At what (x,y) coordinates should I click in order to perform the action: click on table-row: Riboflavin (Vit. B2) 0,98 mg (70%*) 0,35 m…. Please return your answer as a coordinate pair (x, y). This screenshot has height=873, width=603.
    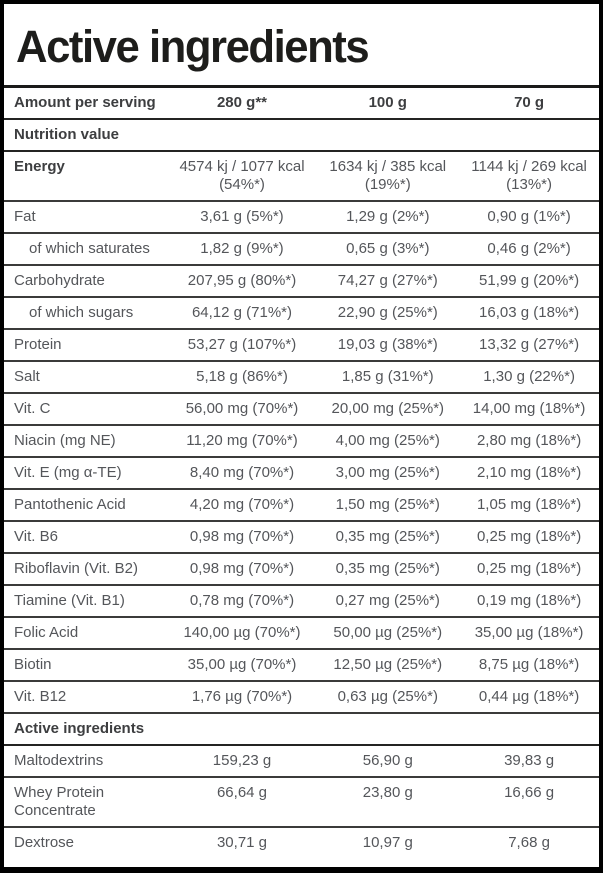
    Looking at the image, I should click on (301, 569).